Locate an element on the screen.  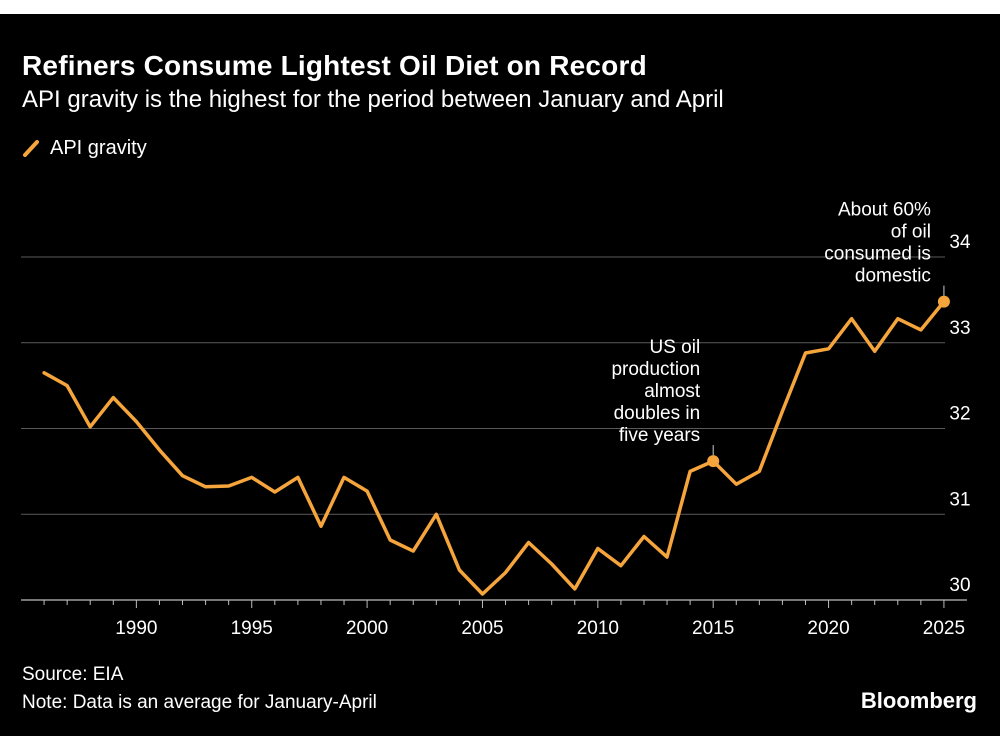
annotation-text-2015-2: almost is located at coordinates (672, 391).